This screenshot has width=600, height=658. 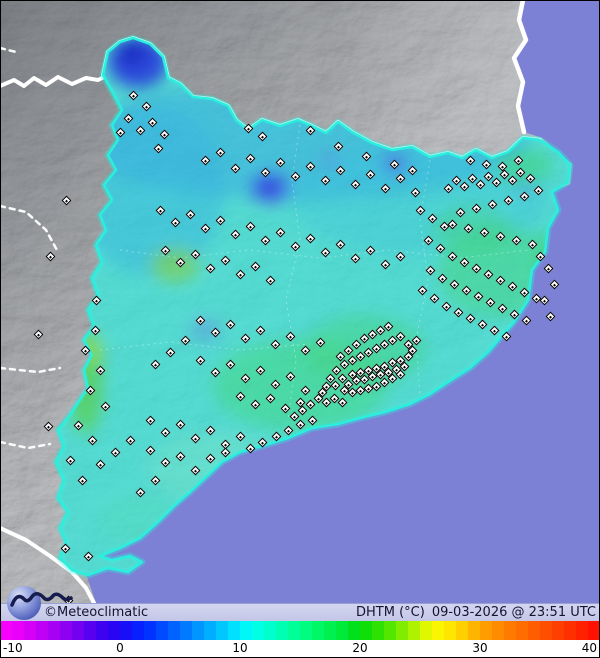 What do you see at coordinates (589, 648) in the screenshot?
I see `colorbar-tick-label: 40` at bounding box center [589, 648].